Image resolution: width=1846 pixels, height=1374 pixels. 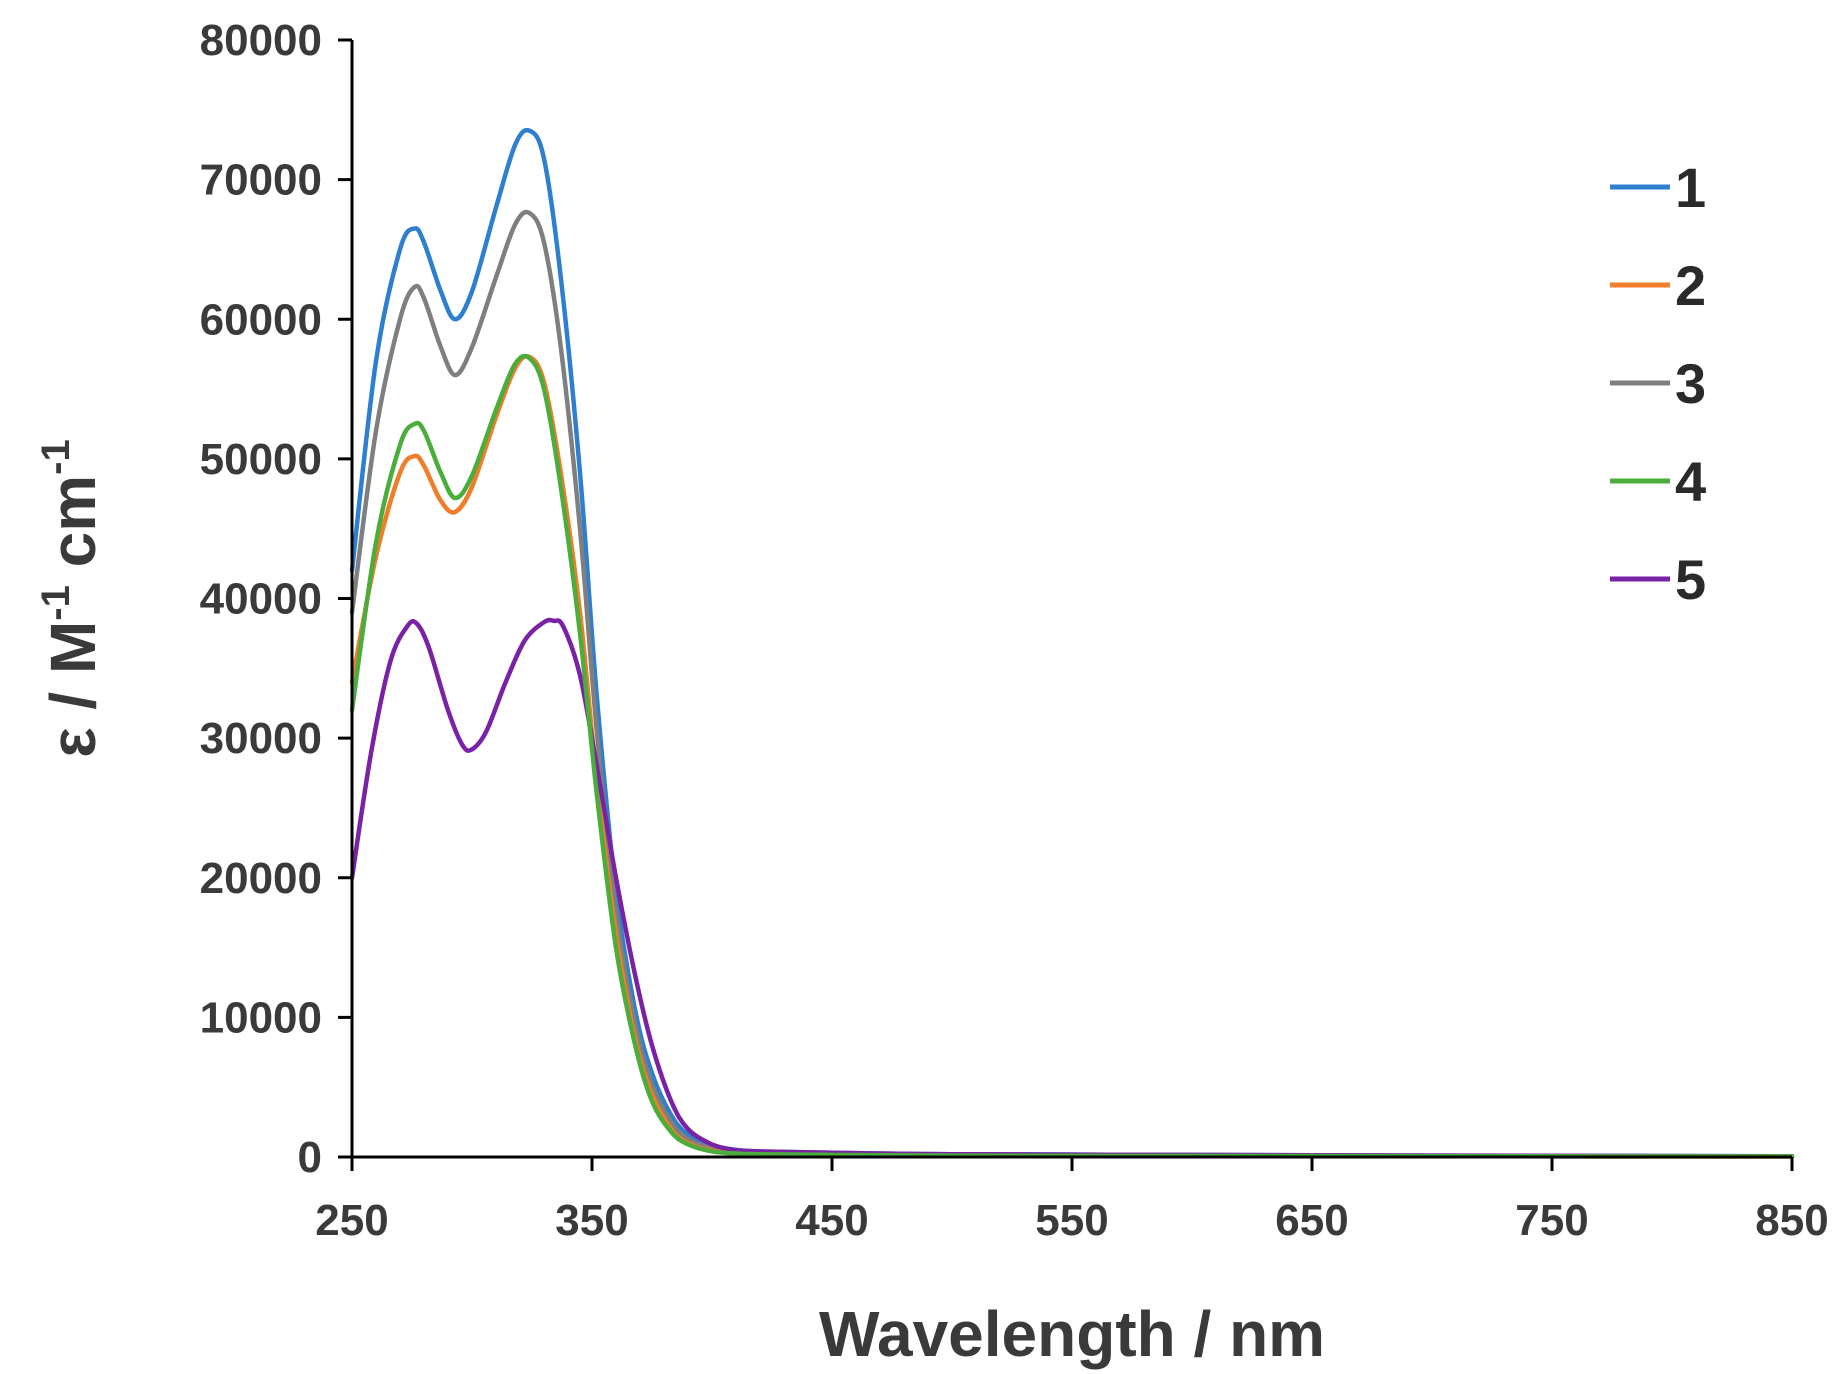 I want to click on y-tick-label: 70000, so click(x=261, y=180).